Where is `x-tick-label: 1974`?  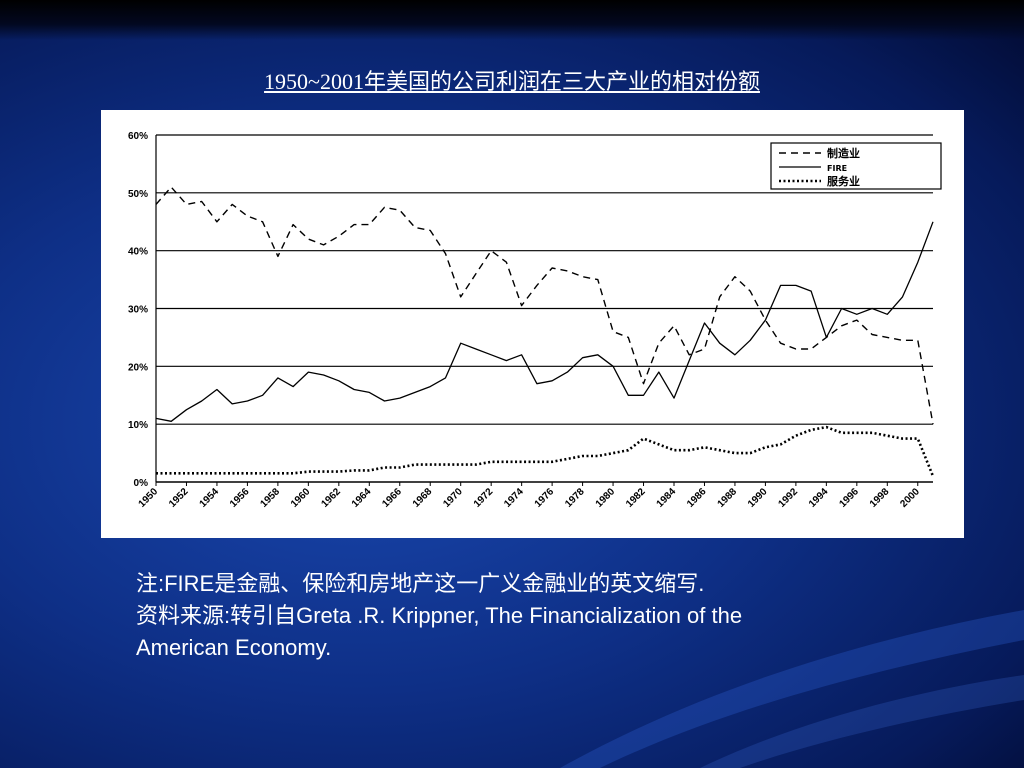
x-tick-label: 1974 is located at coordinates (514, 498).